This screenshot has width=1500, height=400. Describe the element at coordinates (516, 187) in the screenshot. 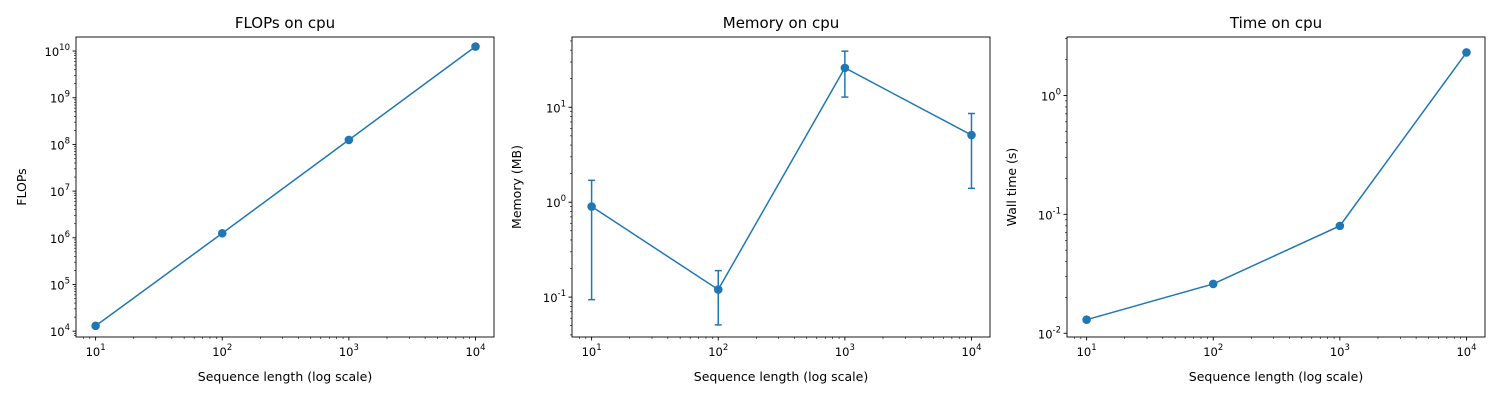

I see `memory-y-axis-label: Memory (MB)` at that location.